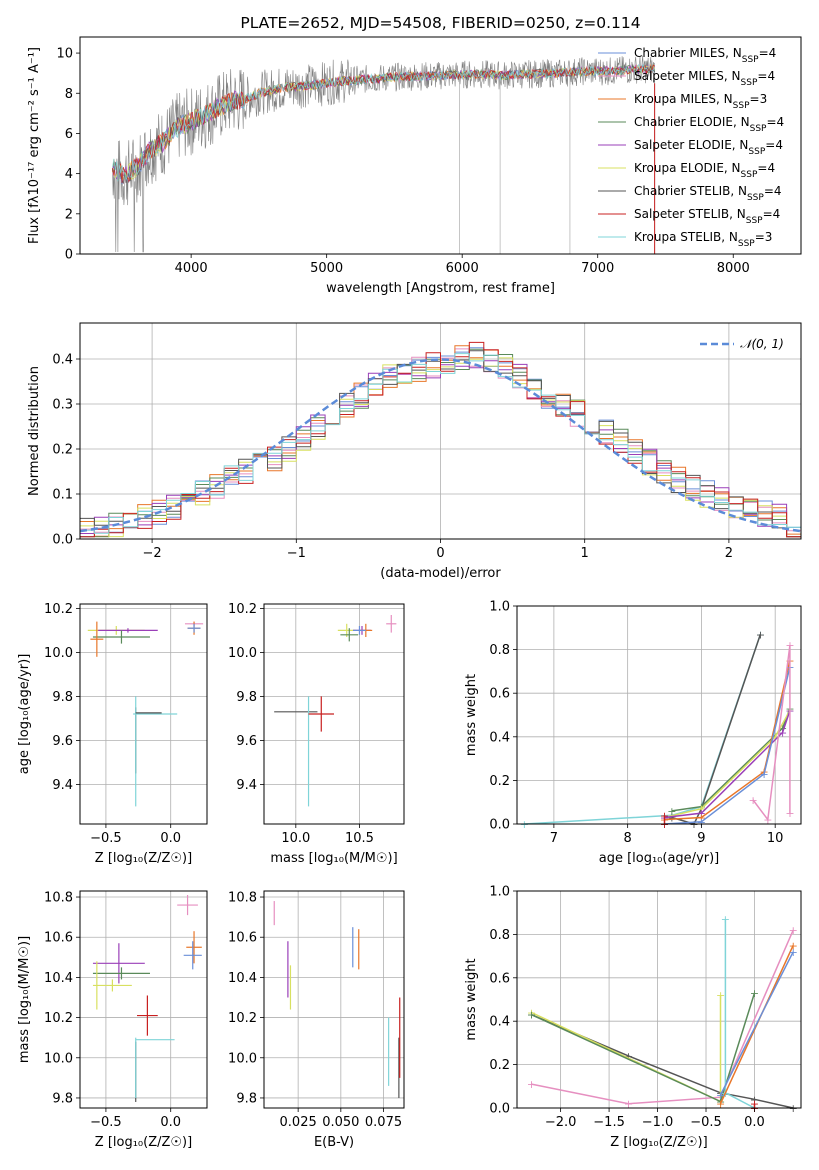 The height and width of the screenshot is (1170, 819). What do you see at coordinates (462, 268) in the screenshot?
I see `x-tick-label: 6000` at bounding box center [462, 268].